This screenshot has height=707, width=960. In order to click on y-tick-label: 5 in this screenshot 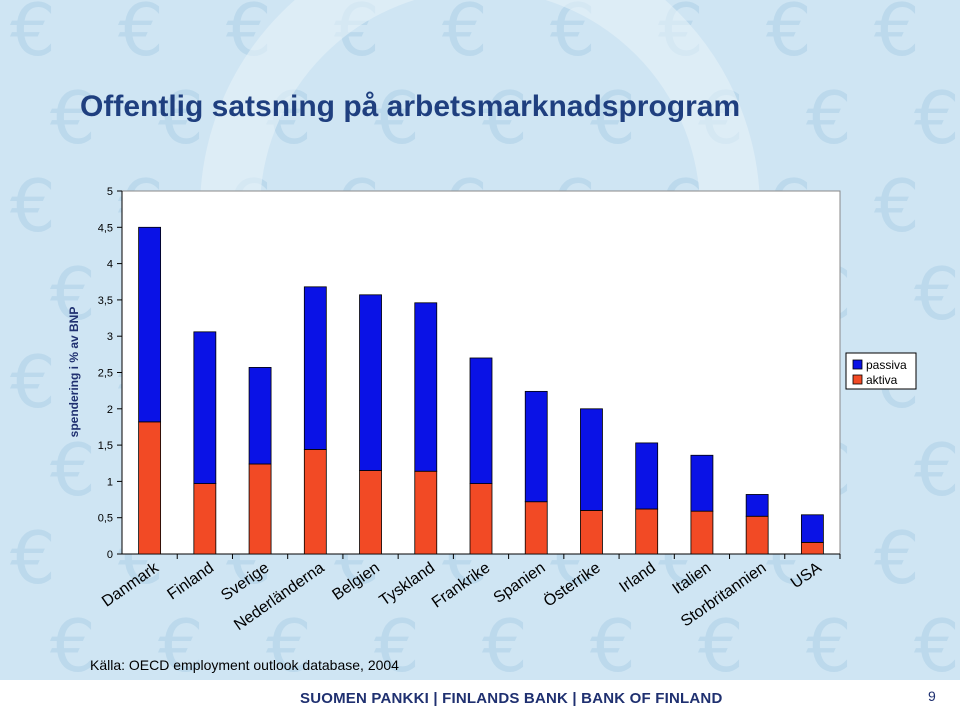, I will do `click(110, 192)`.